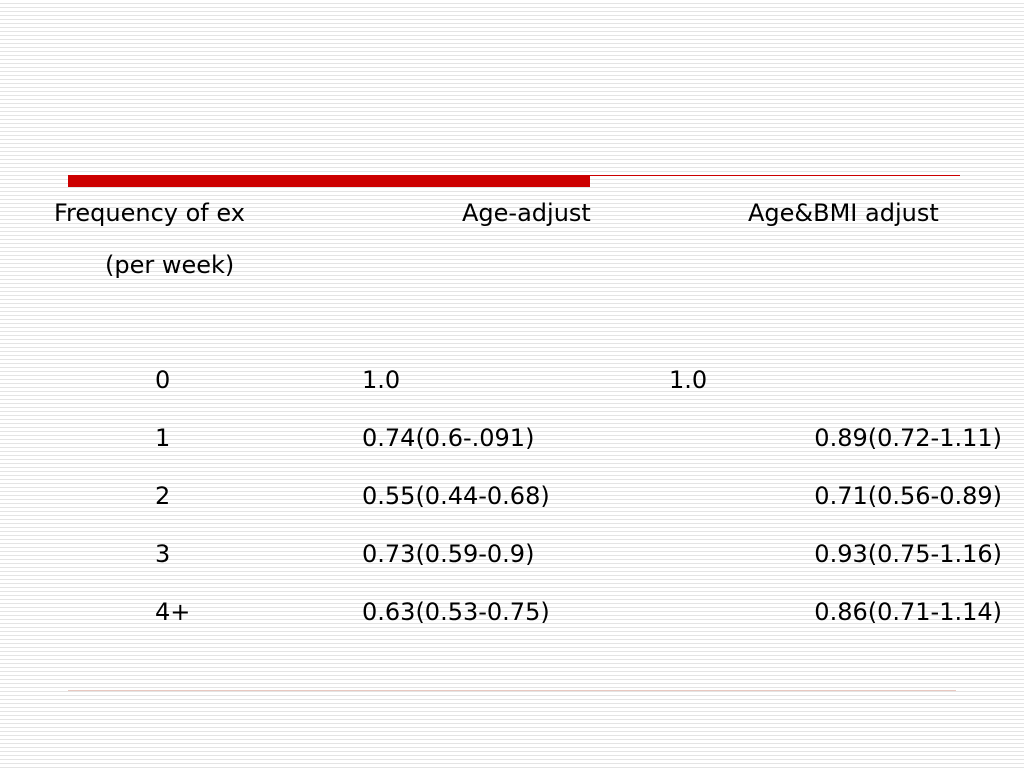 This screenshot has width=1024, height=768. I want to click on table-cell-frequency: 3, so click(163, 554).